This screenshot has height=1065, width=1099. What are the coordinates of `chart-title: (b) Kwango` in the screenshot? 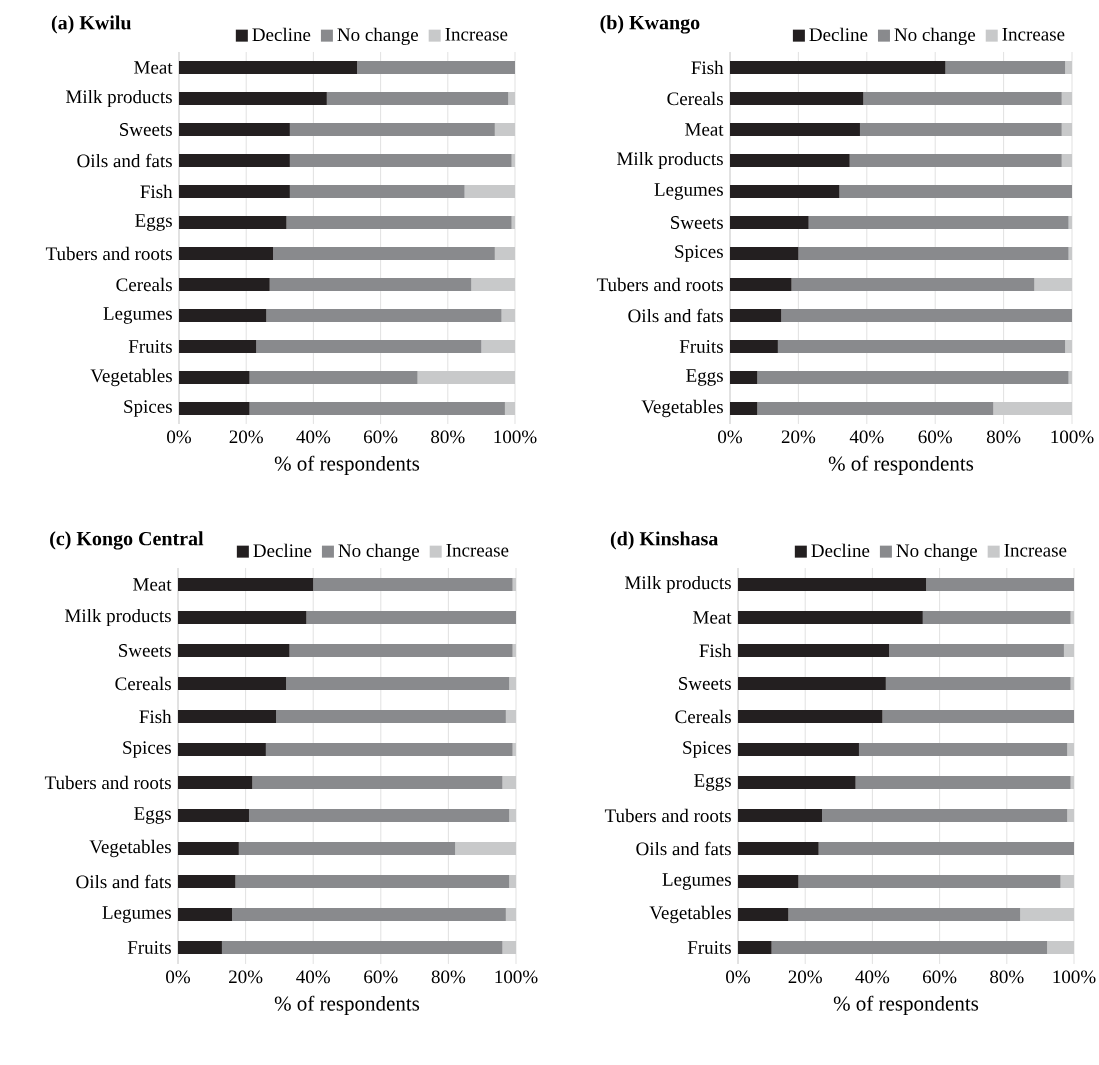 It's located at (650, 24).